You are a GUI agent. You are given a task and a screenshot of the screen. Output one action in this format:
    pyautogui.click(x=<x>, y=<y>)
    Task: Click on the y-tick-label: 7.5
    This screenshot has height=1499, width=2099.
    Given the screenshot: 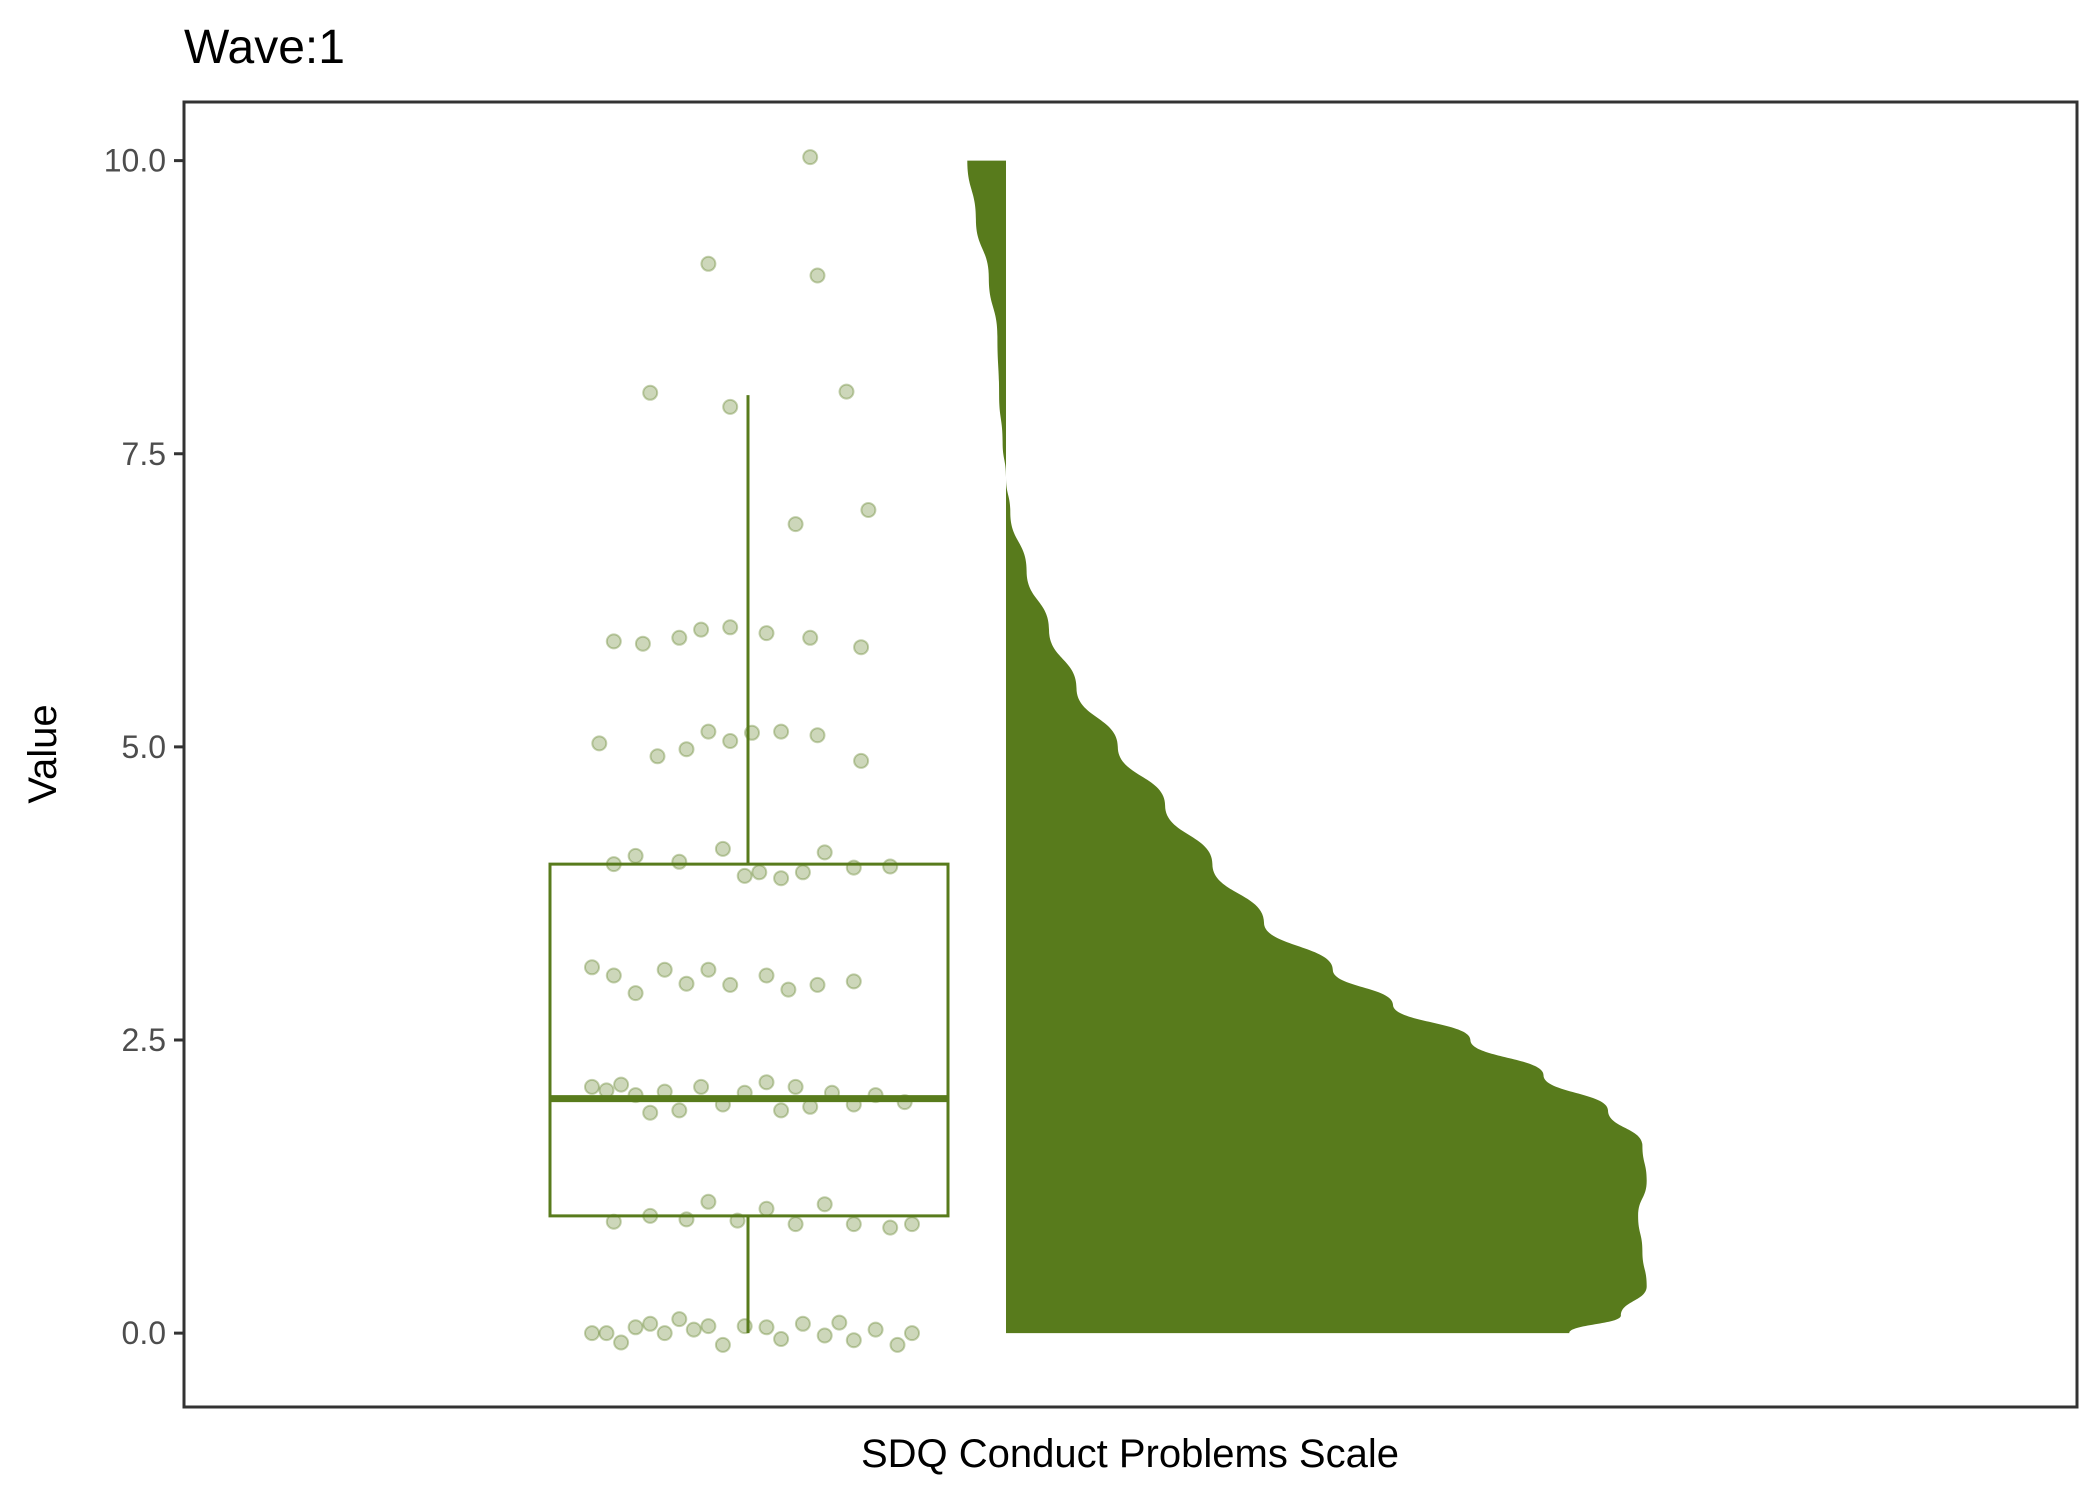 What is the action you would take?
    pyautogui.click(x=144, y=454)
    